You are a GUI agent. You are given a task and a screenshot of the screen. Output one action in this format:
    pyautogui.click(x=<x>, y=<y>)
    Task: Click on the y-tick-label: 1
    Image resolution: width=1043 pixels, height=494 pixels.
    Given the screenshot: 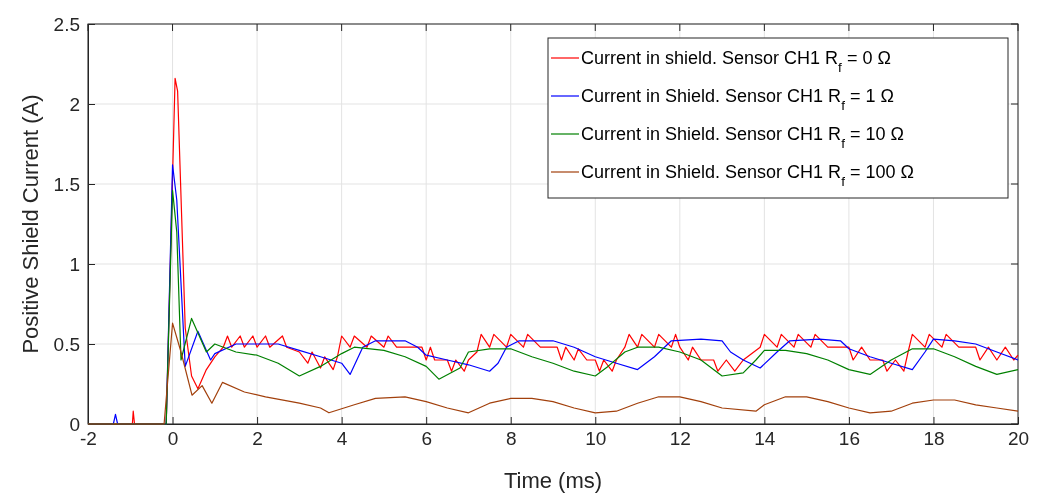 What is the action you would take?
    pyautogui.click(x=74, y=264)
    